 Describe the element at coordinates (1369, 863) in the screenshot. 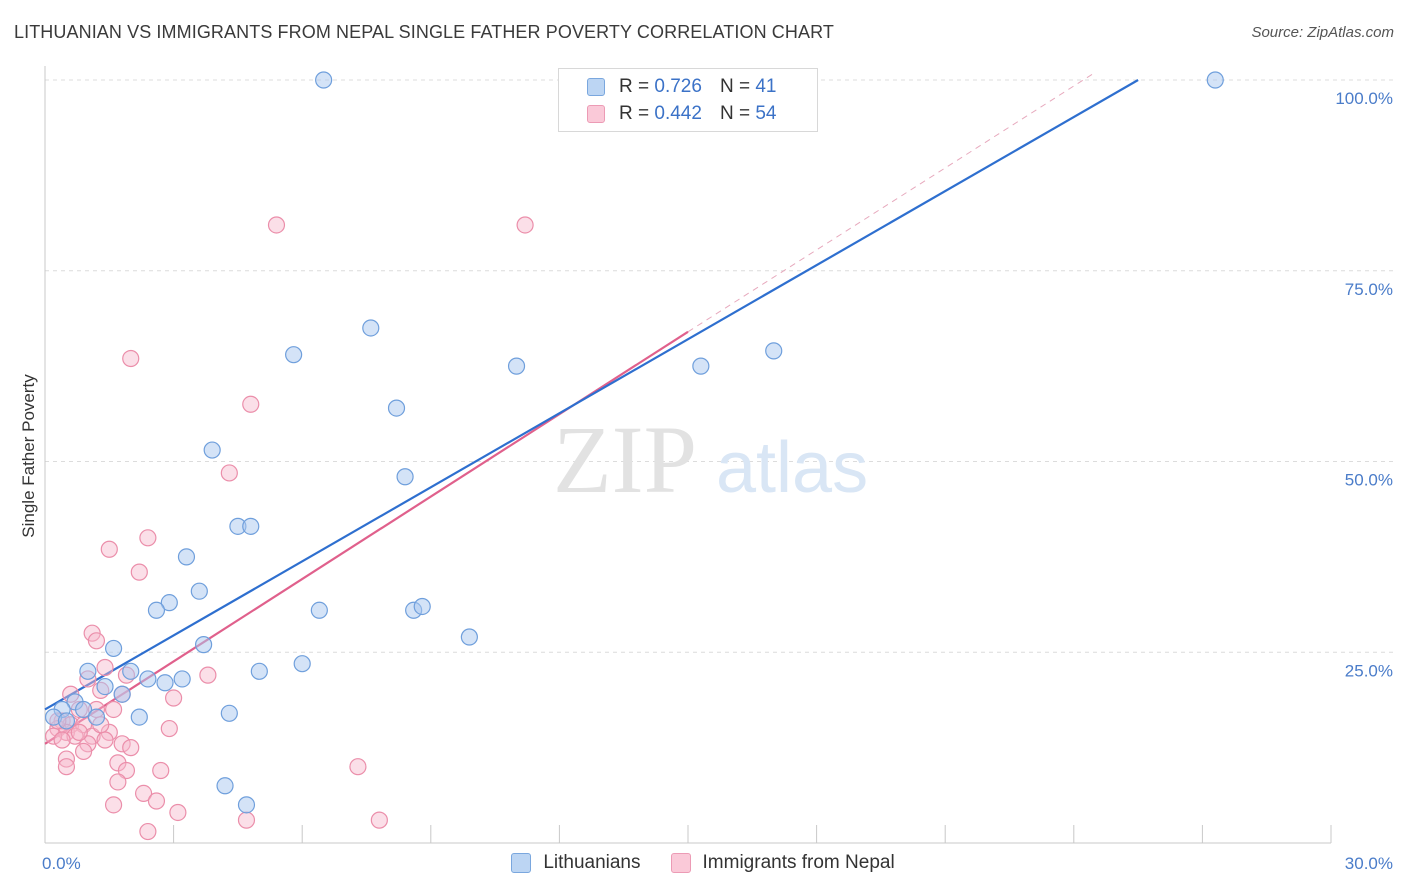

I see `x-tick-label: 30.0%` at that location.